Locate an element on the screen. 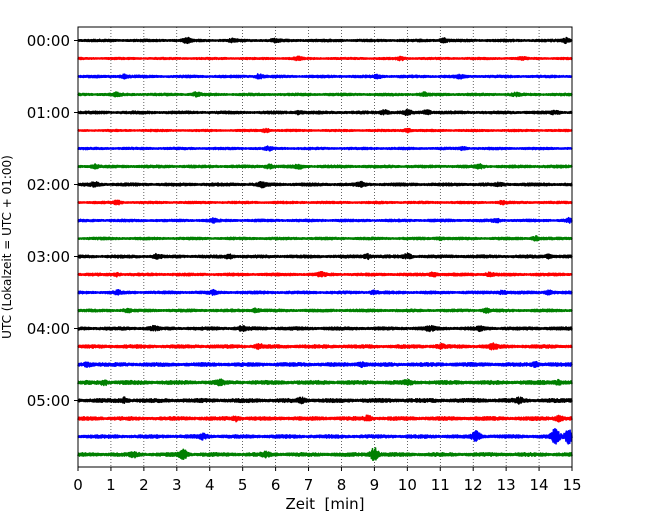  x-tick-label: 8 is located at coordinates (342, 485).